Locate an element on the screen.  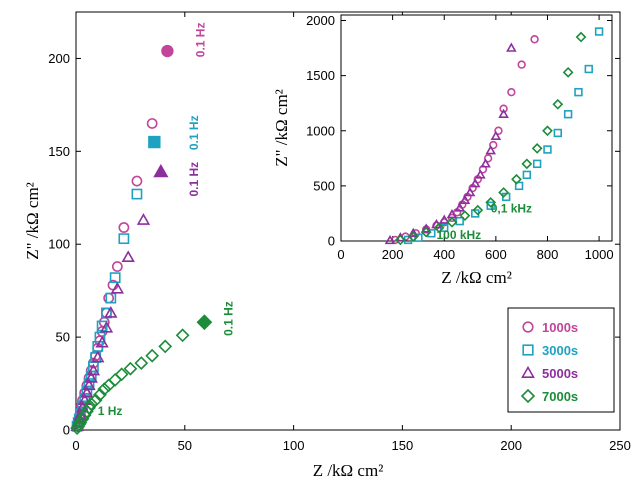
x-axis-title: Z /kΩ cm² is located at coordinates (348, 470).